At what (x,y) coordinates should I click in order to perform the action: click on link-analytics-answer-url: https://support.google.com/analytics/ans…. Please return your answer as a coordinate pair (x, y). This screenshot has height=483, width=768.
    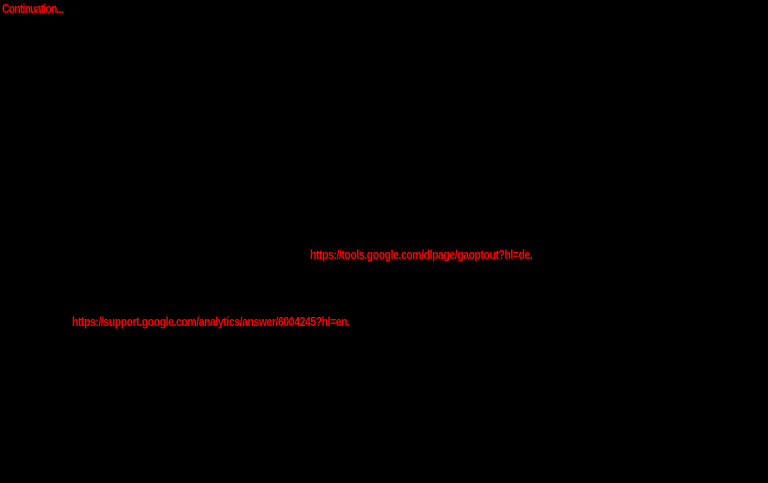
    Looking at the image, I should click on (211, 321).